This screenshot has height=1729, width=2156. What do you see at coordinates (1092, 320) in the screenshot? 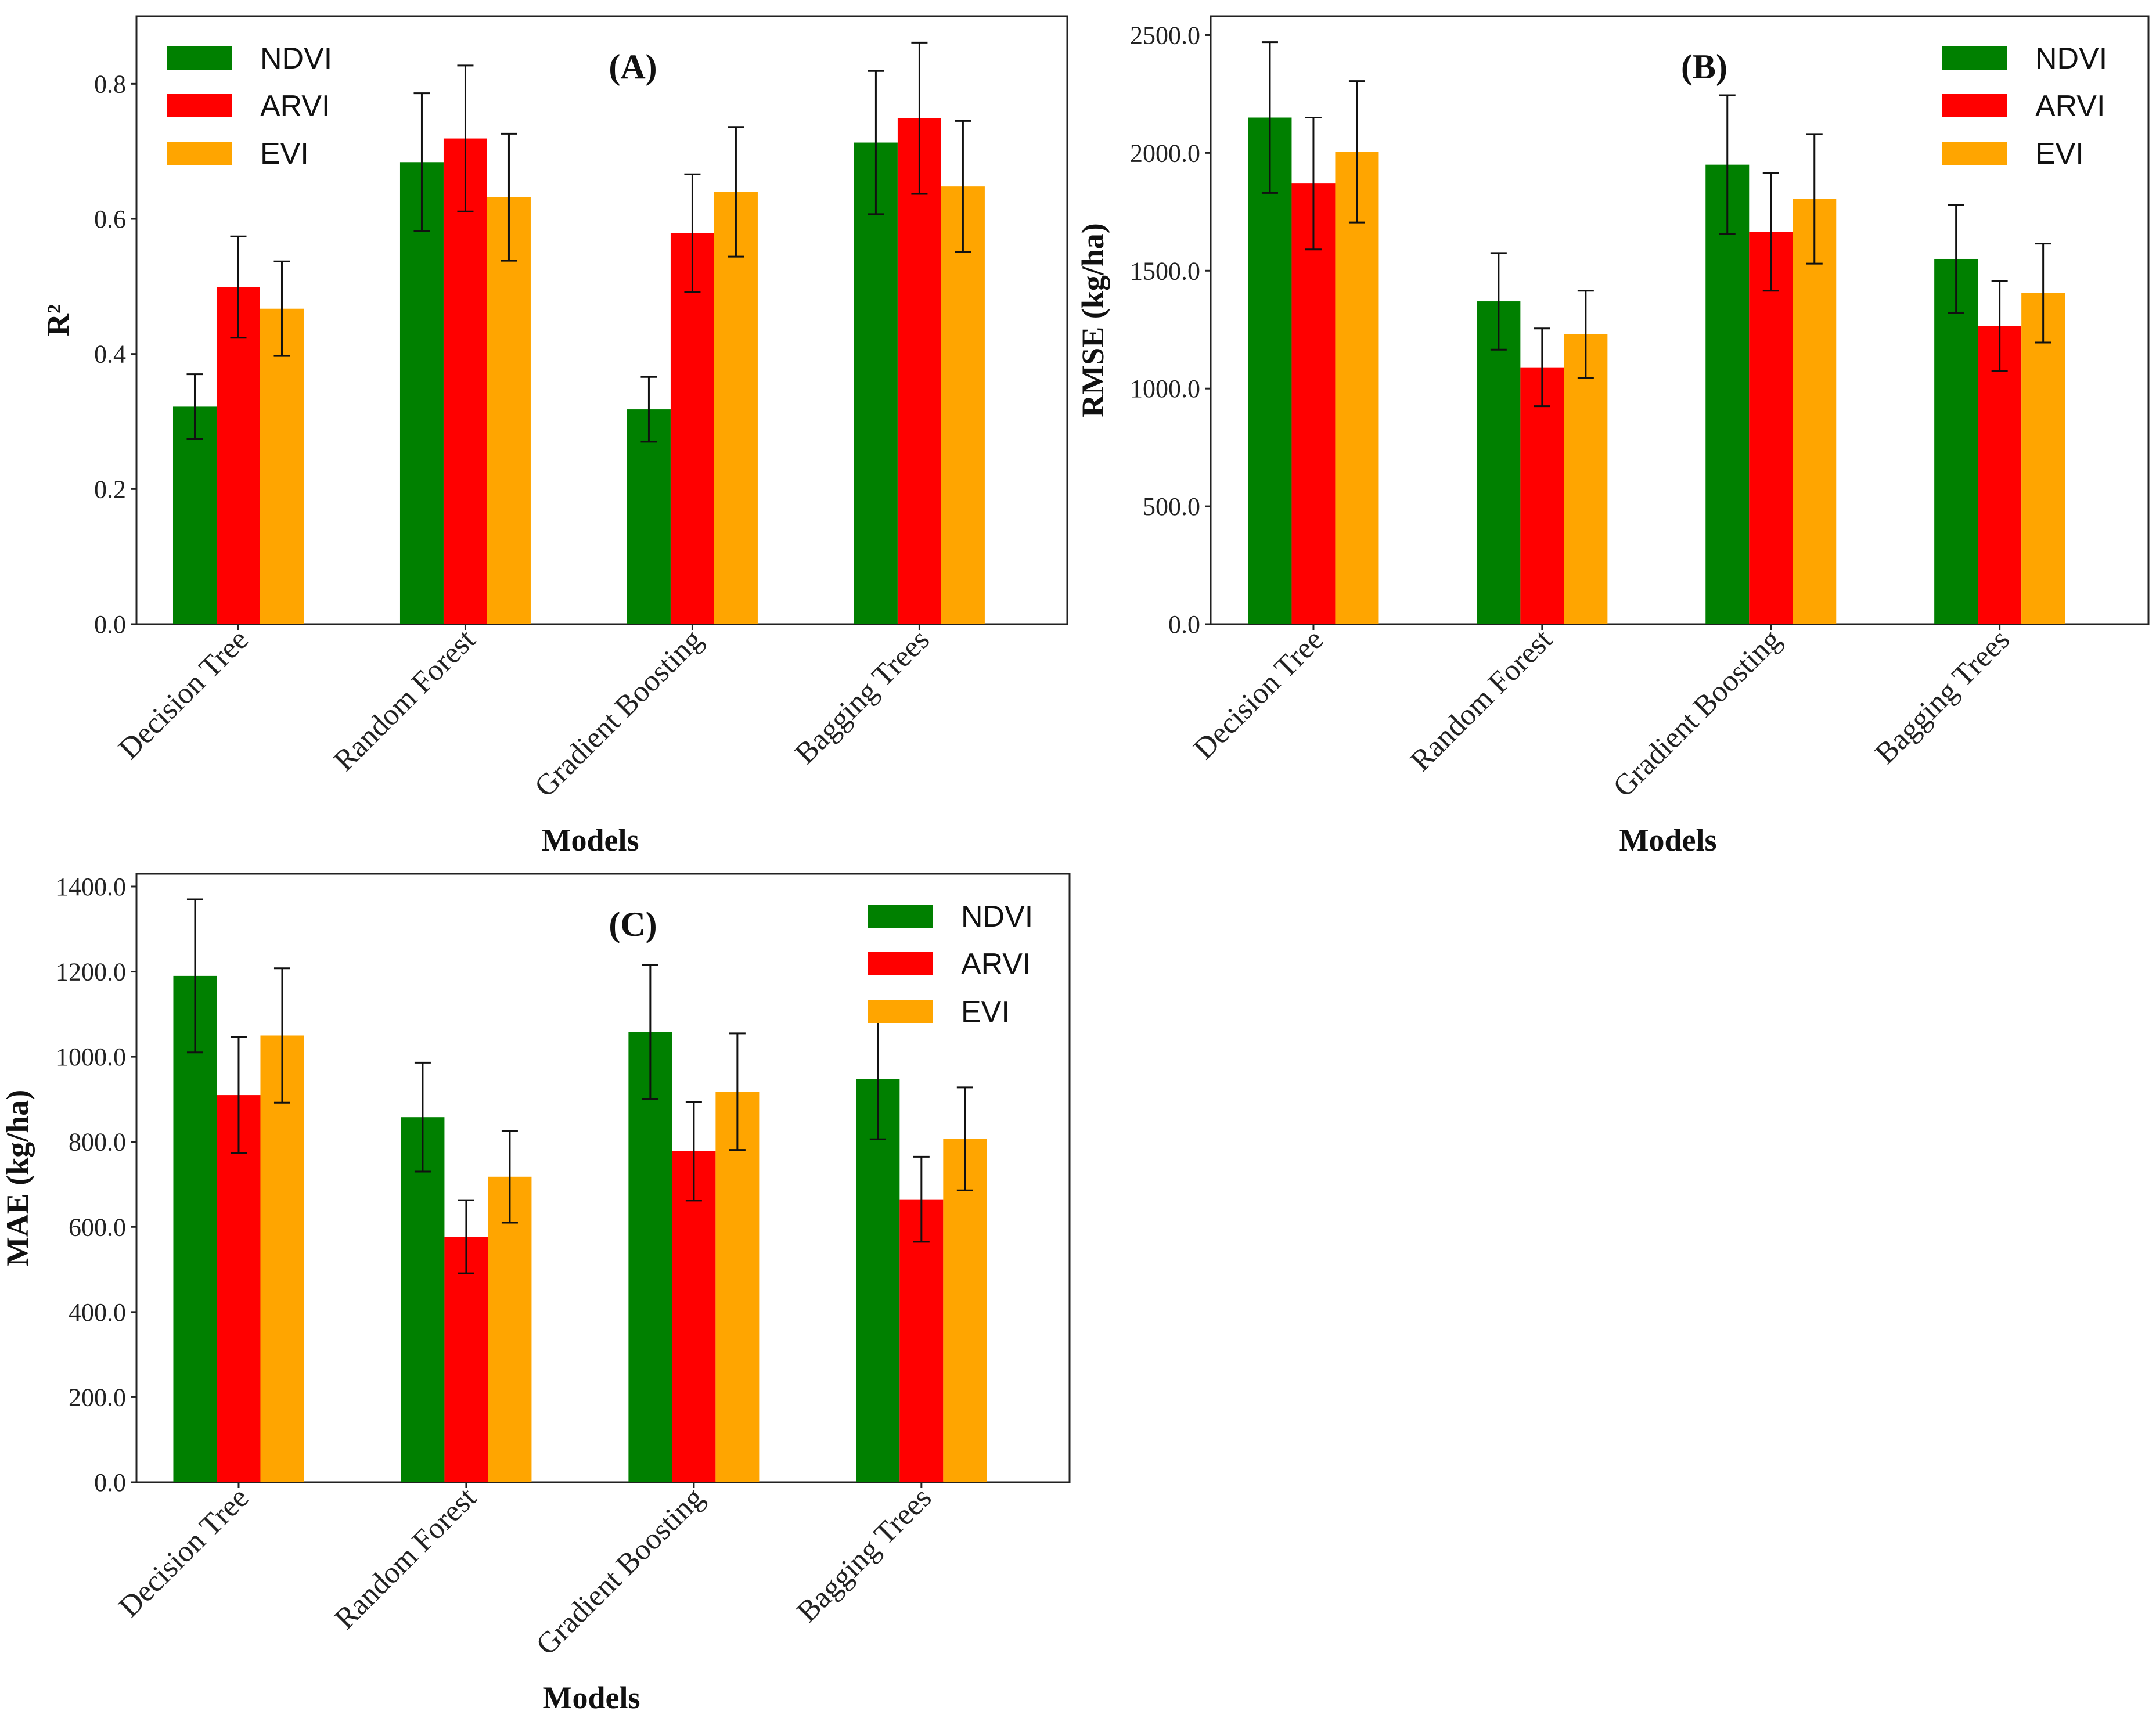
I see `y-axis-title: RMSE (kg/ha)` at bounding box center [1092, 320].